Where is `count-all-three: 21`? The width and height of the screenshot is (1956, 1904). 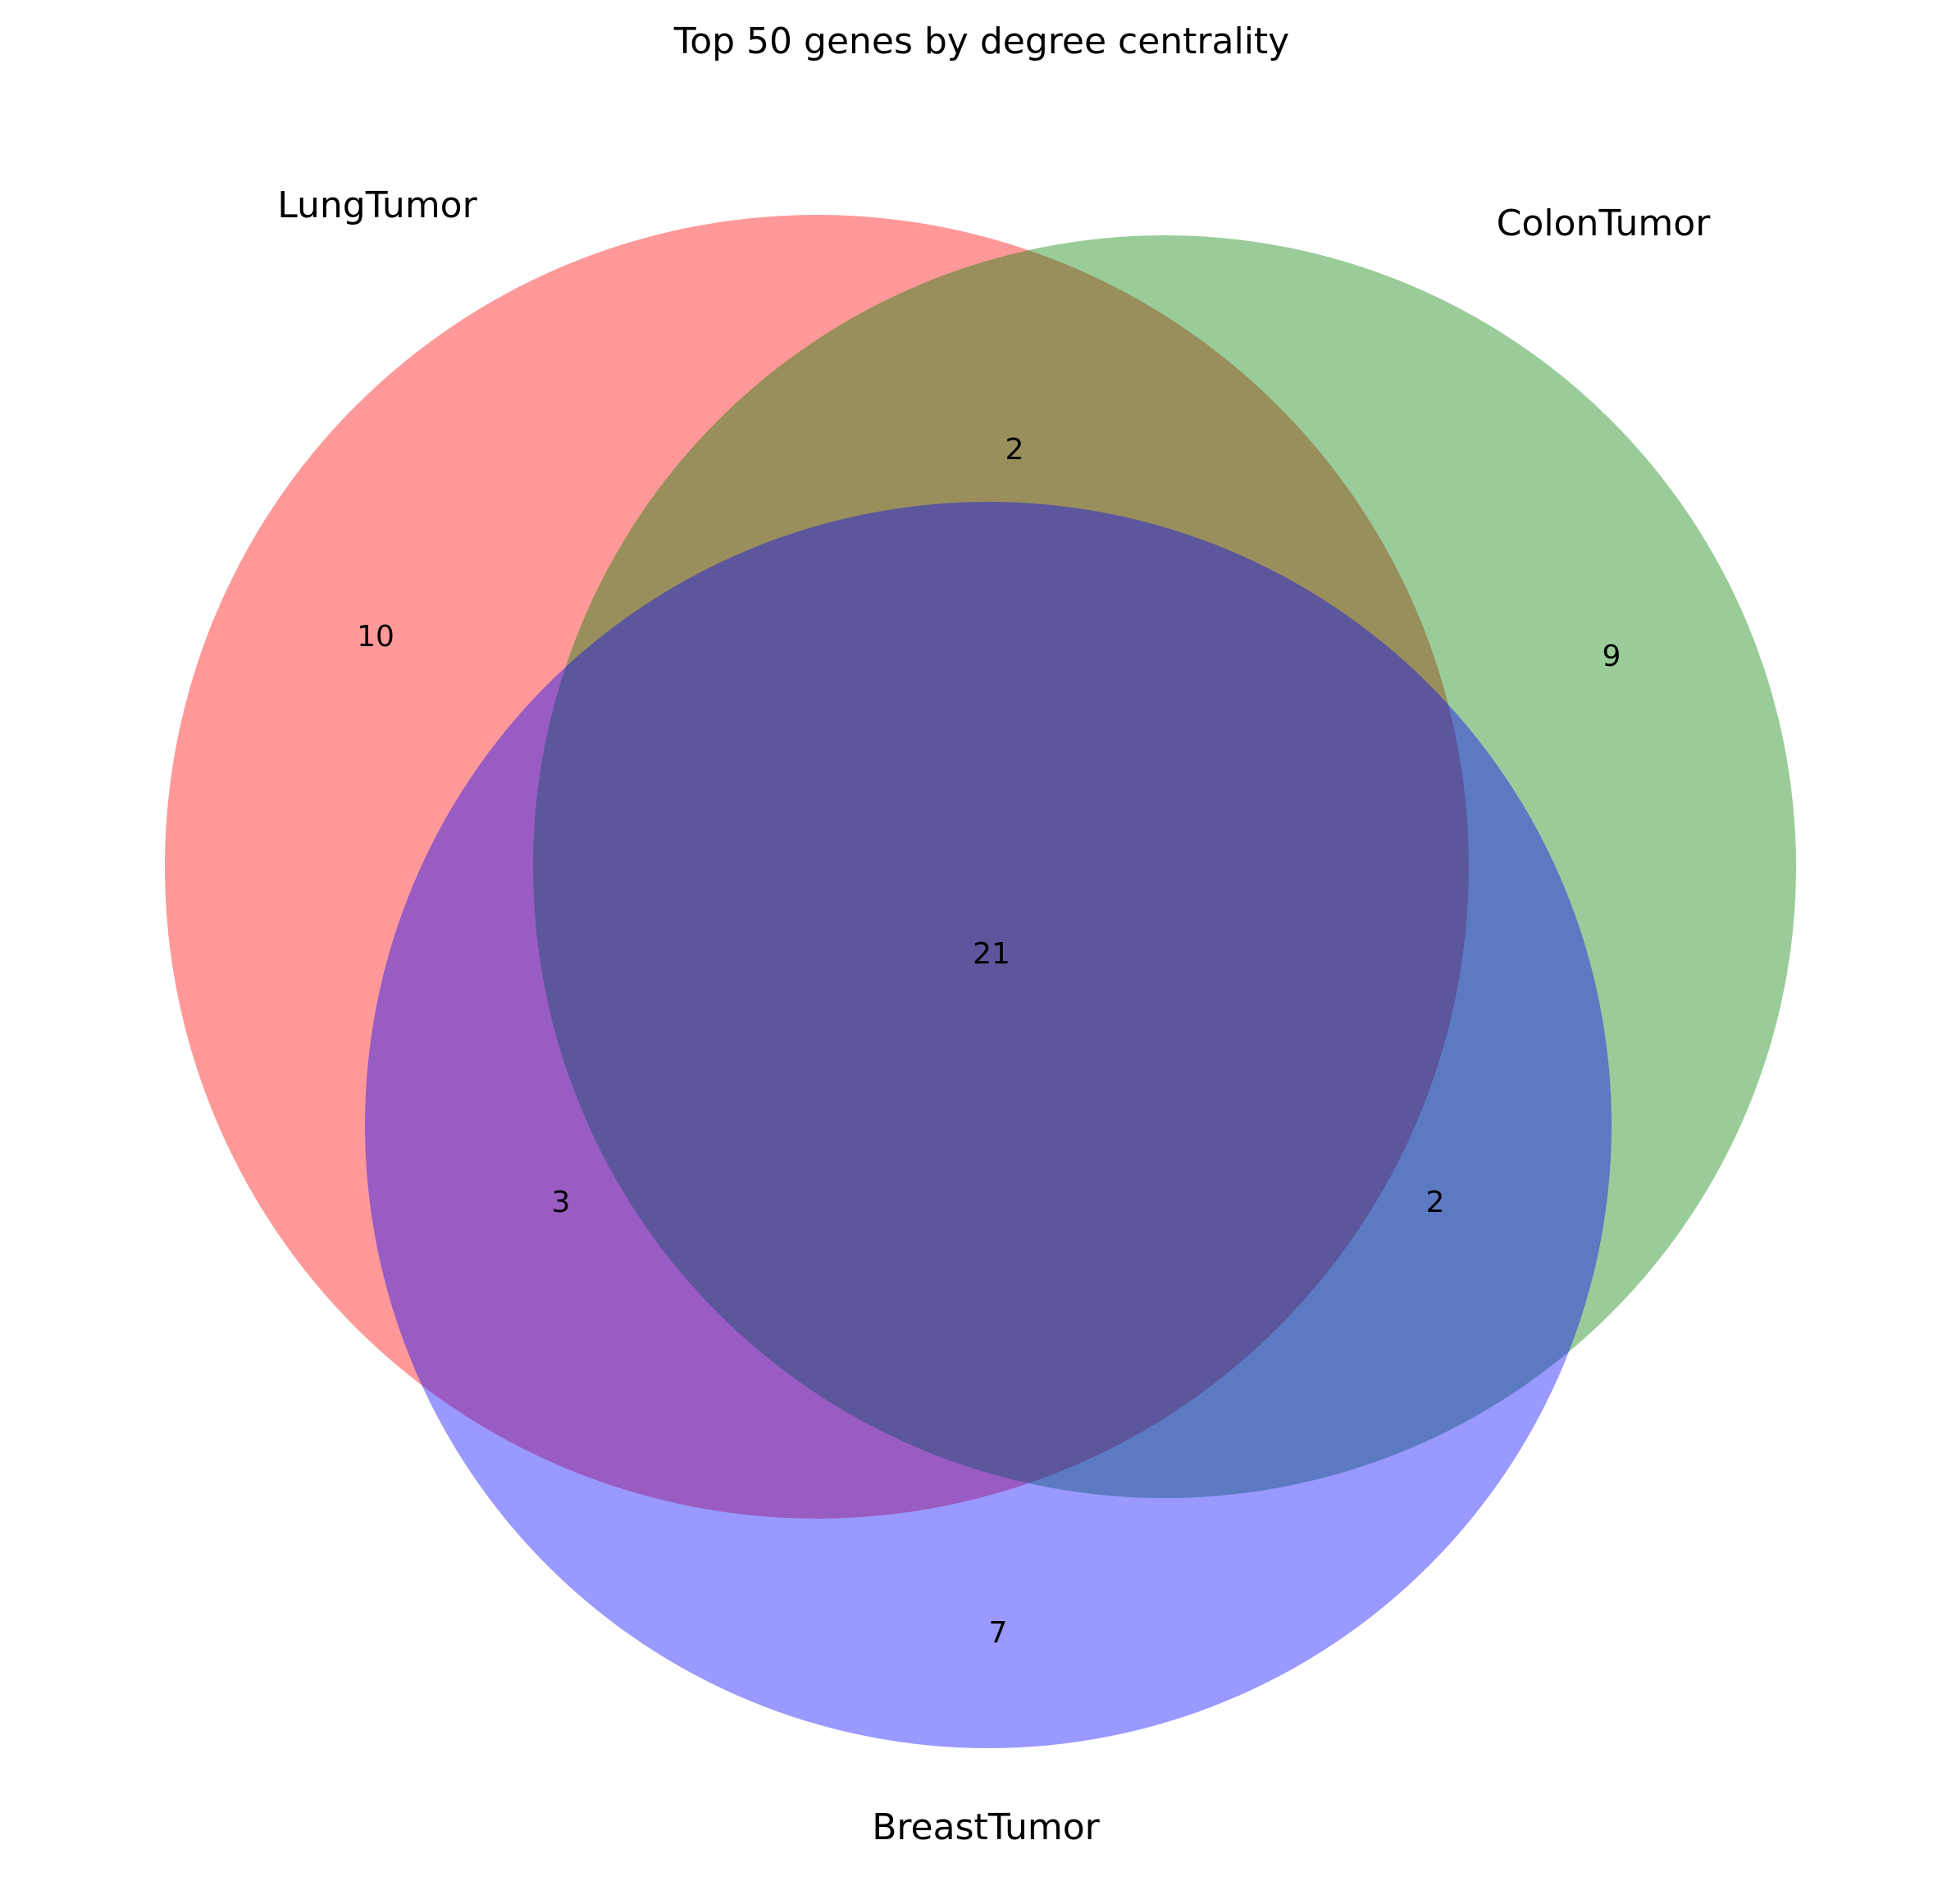
count-all-three: 21 is located at coordinates (991, 954).